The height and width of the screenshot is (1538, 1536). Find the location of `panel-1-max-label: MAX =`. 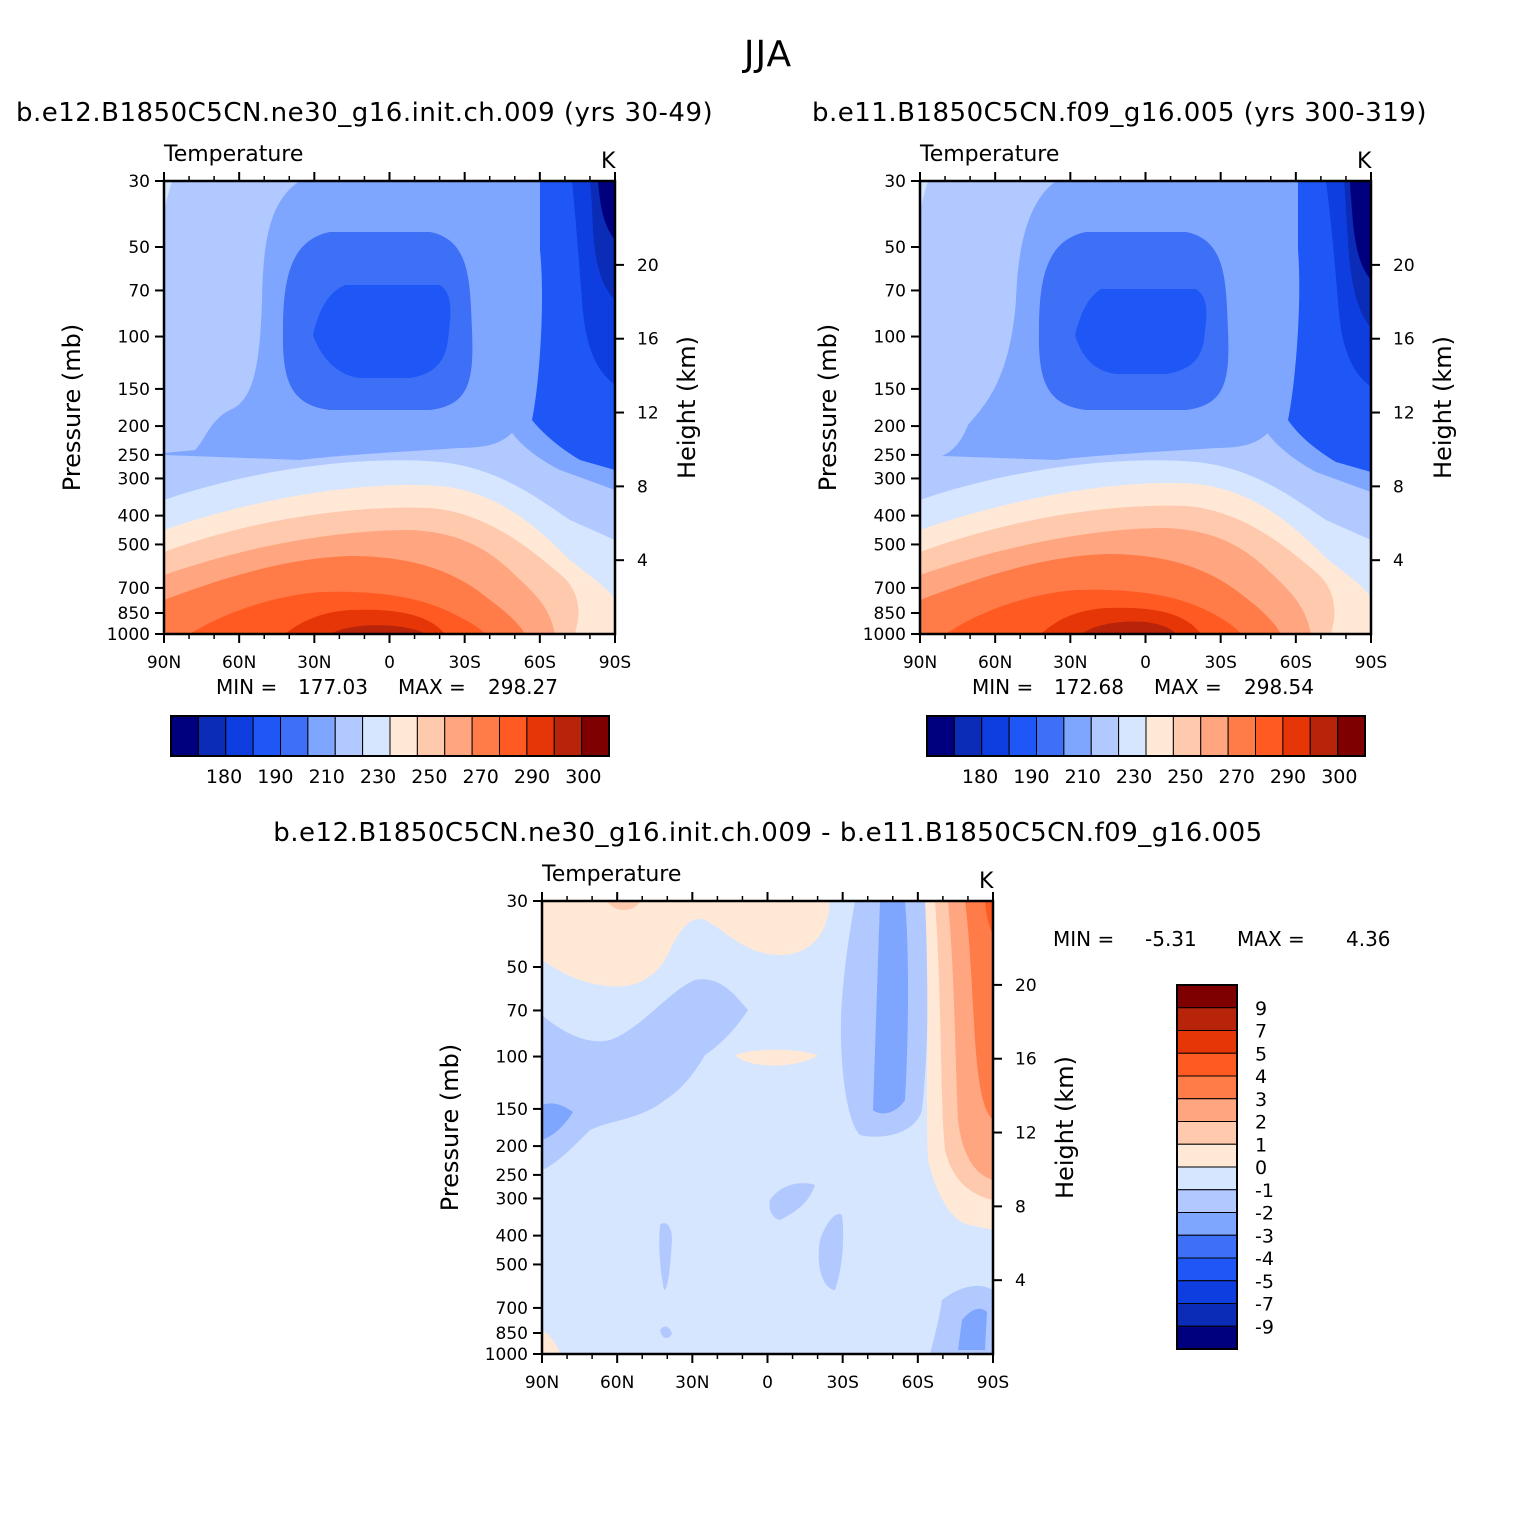

panel-1-max-label: MAX = is located at coordinates (432, 687).